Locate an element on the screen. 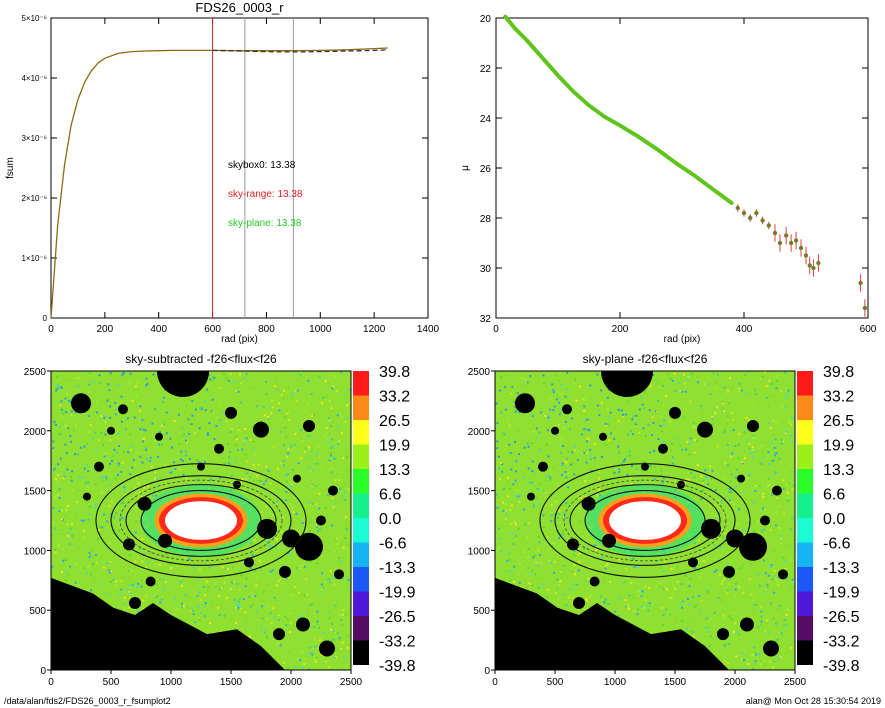 The image size is (885, 708). galaxy-core is located at coordinates (201, 520).